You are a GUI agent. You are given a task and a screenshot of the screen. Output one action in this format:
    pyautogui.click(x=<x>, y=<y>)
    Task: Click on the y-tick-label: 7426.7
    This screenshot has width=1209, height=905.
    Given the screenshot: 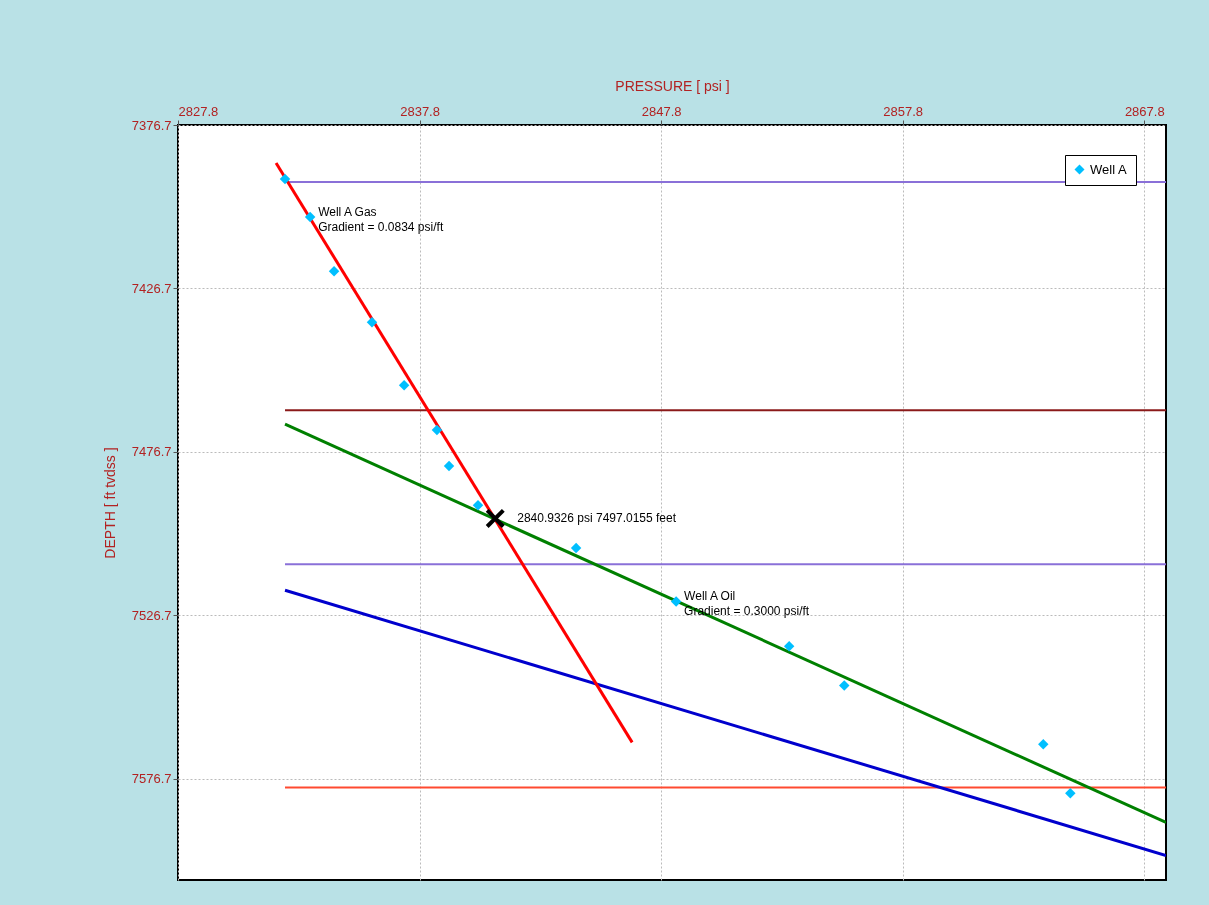 What is the action you would take?
    pyautogui.click(x=151, y=288)
    